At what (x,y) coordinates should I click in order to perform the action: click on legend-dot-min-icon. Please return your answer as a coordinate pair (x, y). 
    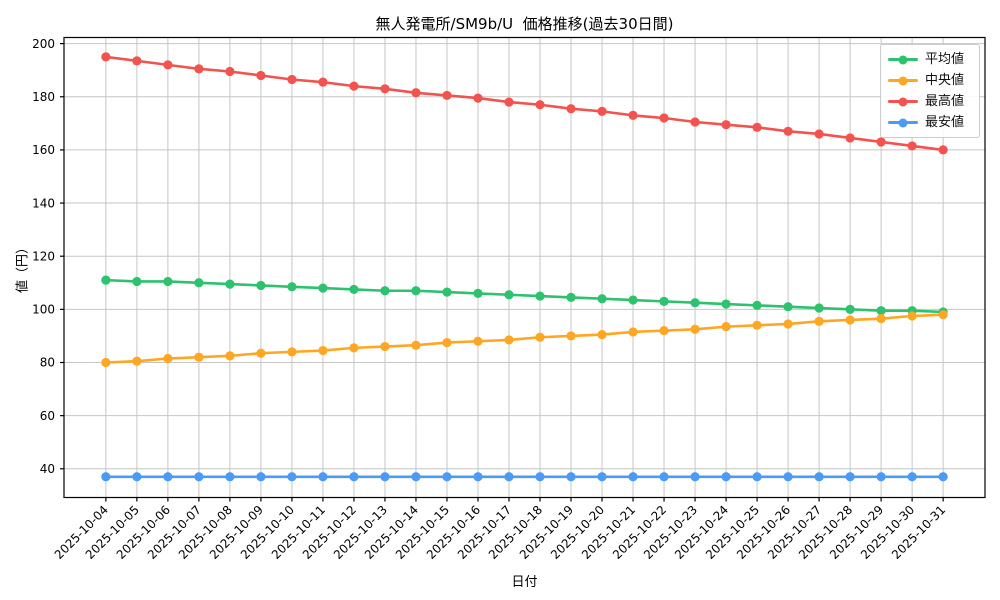
    Looking at the image, I should click on (903, 122).